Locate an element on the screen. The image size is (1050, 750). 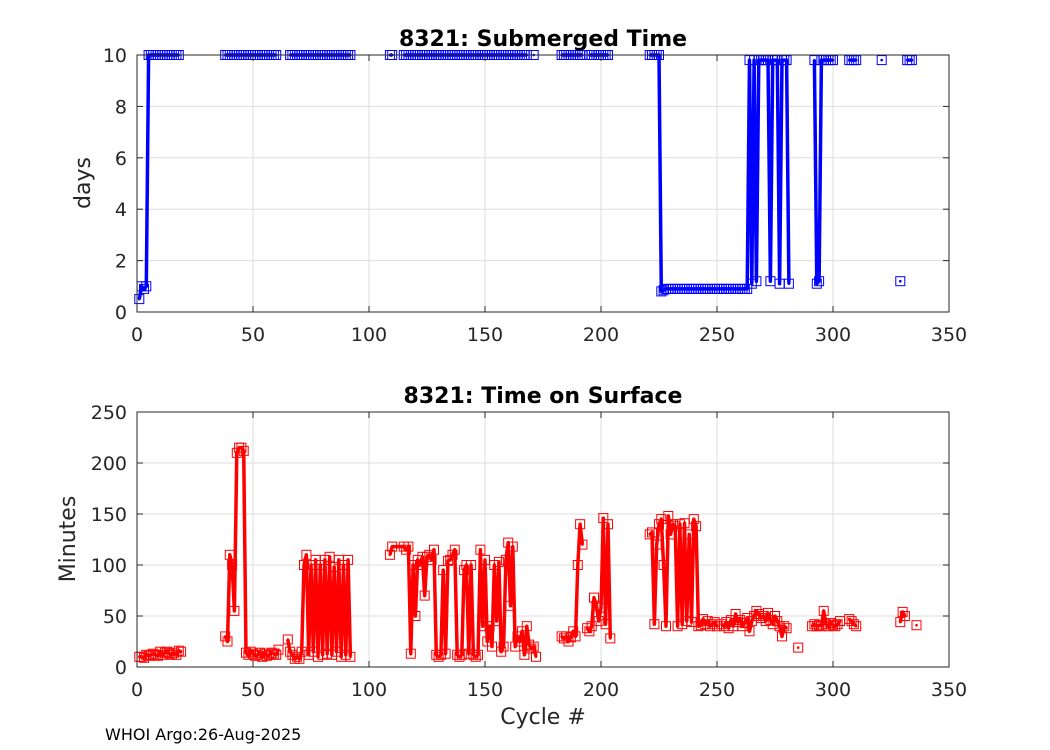
x-tick-label: 250 is located at coordinates (717, 335).